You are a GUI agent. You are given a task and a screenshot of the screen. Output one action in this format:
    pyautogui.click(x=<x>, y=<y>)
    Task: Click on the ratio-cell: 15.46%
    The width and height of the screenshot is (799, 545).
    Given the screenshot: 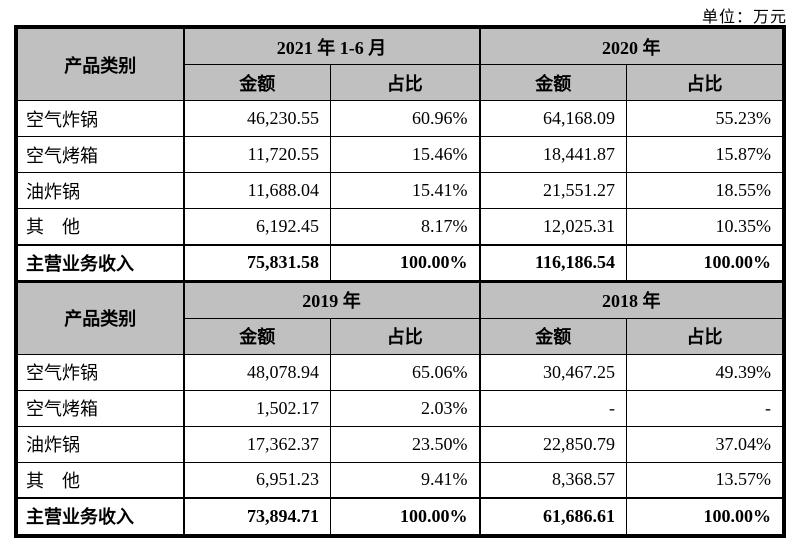 What is the action you would take?
    pyautogui.click(x=405, y=154)
    